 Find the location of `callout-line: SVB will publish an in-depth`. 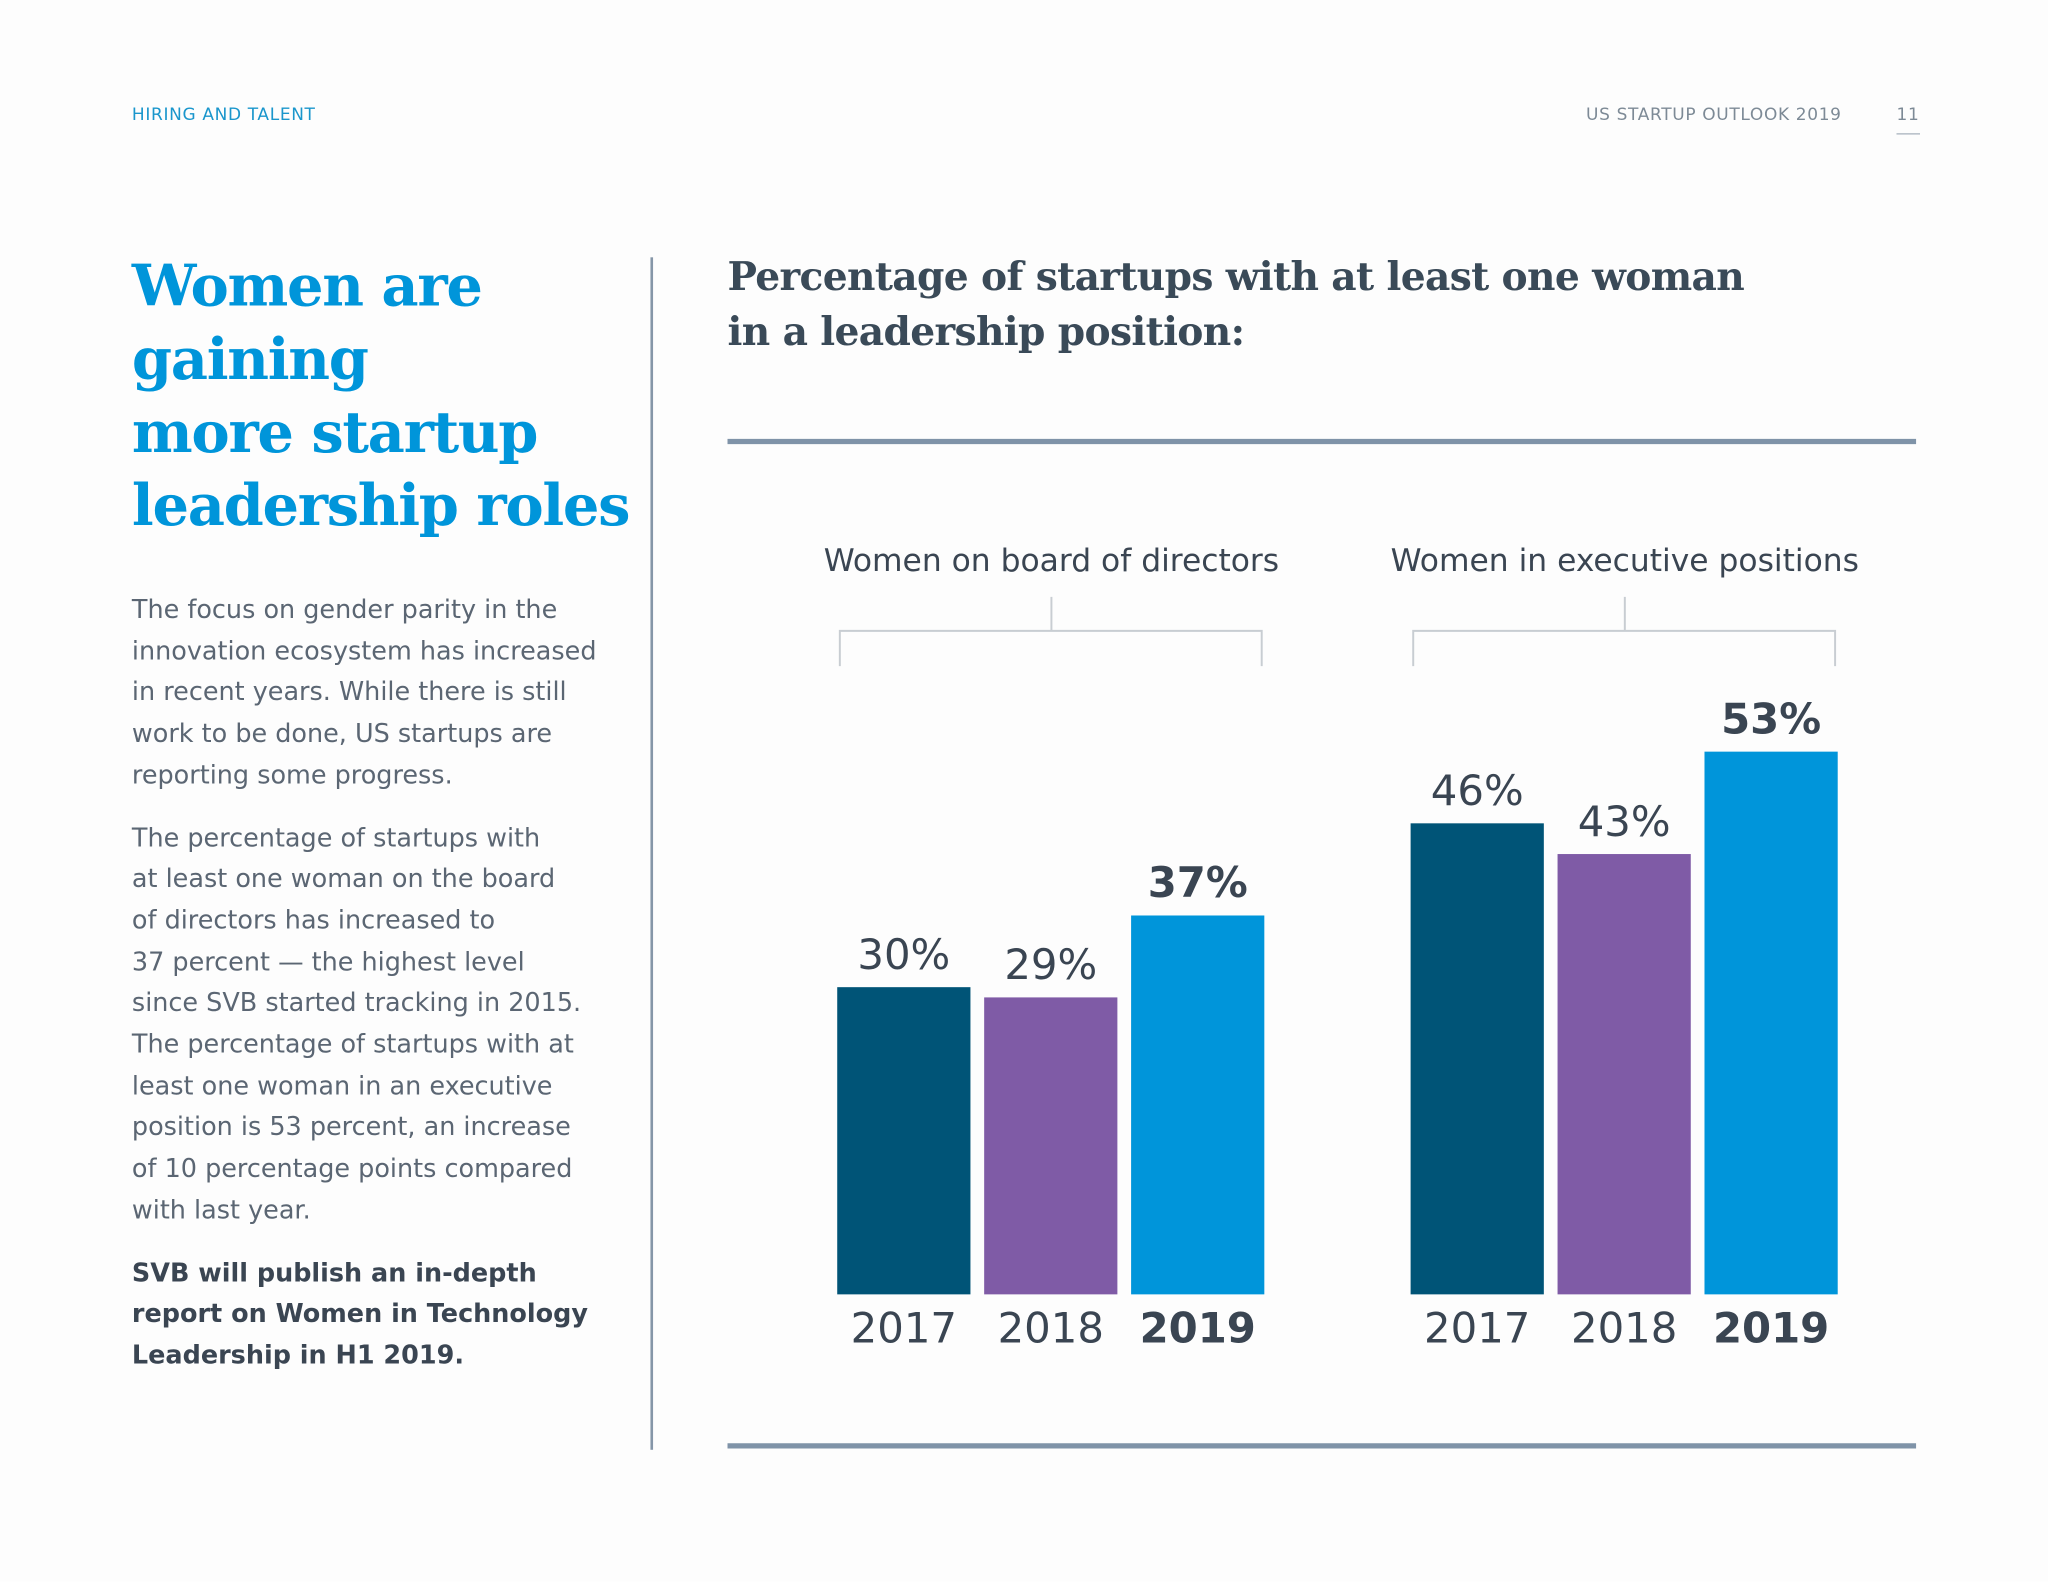

callout-line: SVB will publish an in-depth is located at coordinates (334, 1272).